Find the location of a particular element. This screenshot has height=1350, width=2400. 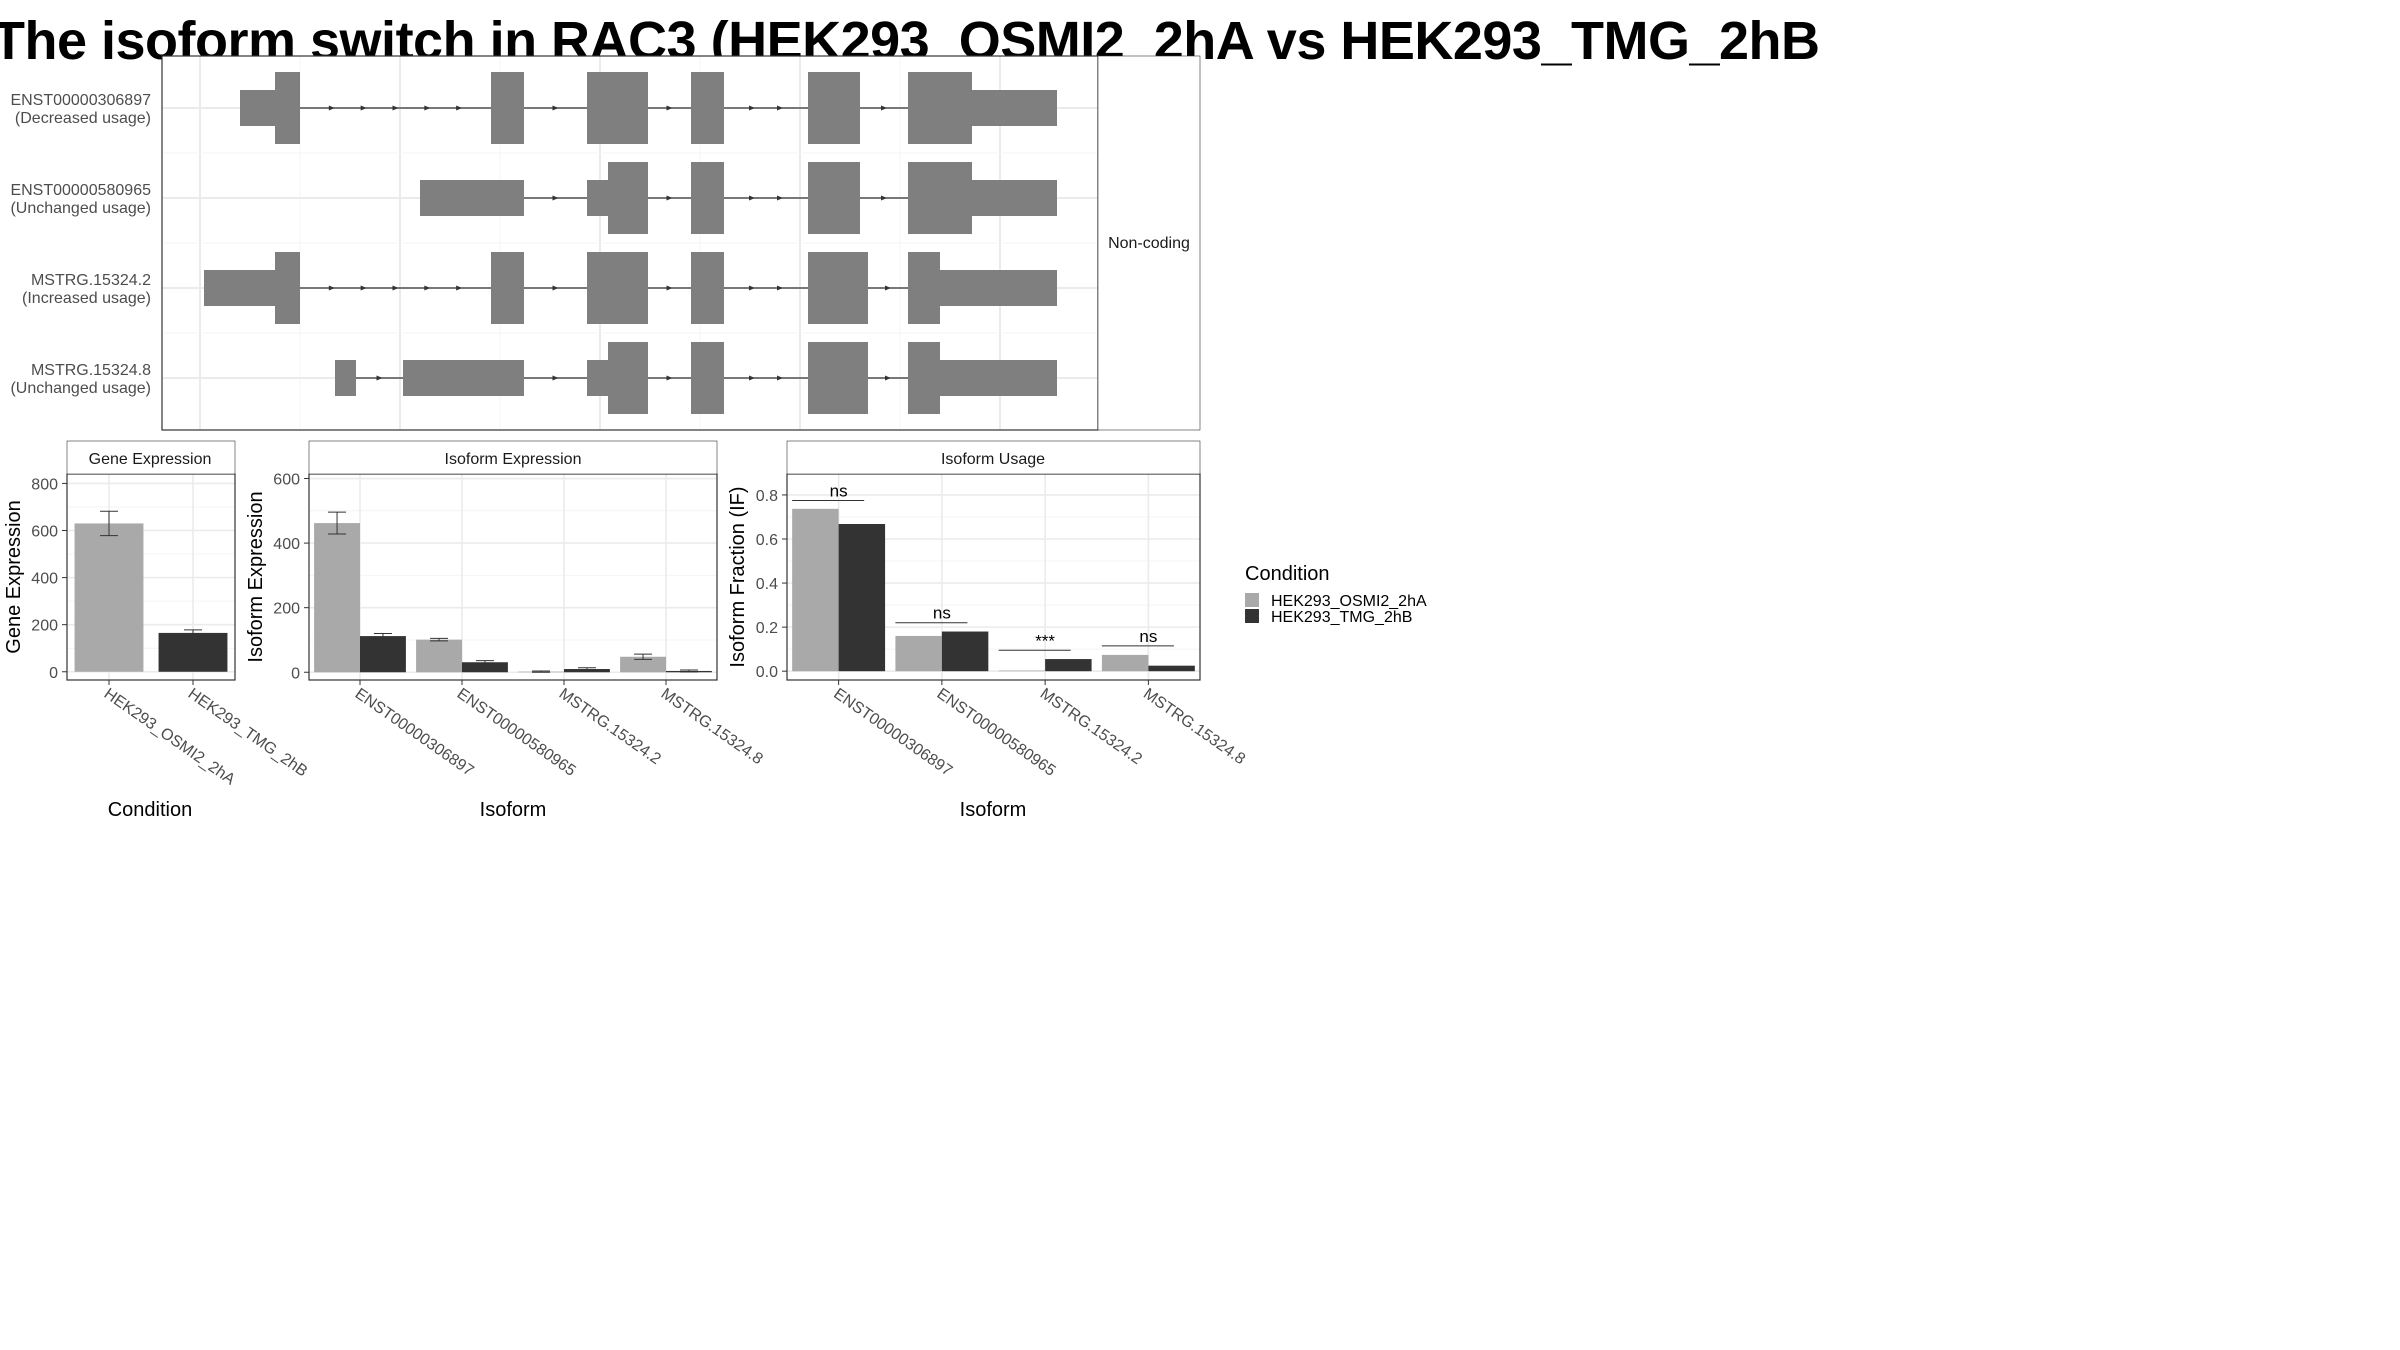

y-axis-title: Gene Expression is located at coordinates (14, 576).